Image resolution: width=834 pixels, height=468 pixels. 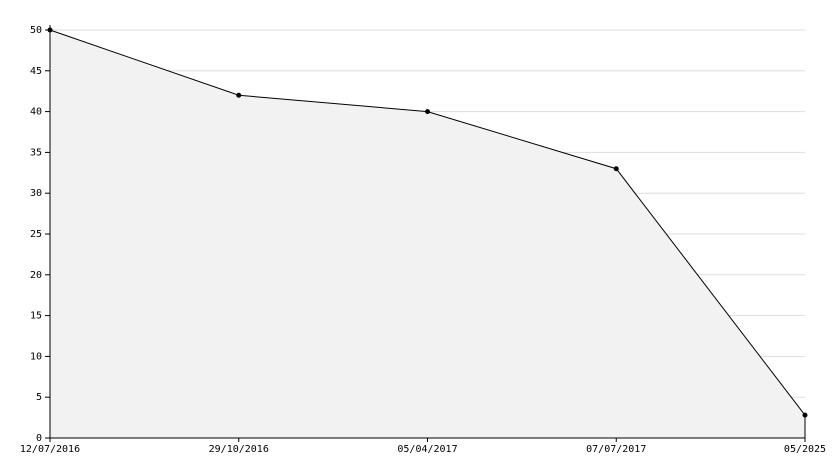 What do you see at coordinates (36, 112) in the screenshot?
I see `y-tick-label: 40` at bounding box center [36, 112].